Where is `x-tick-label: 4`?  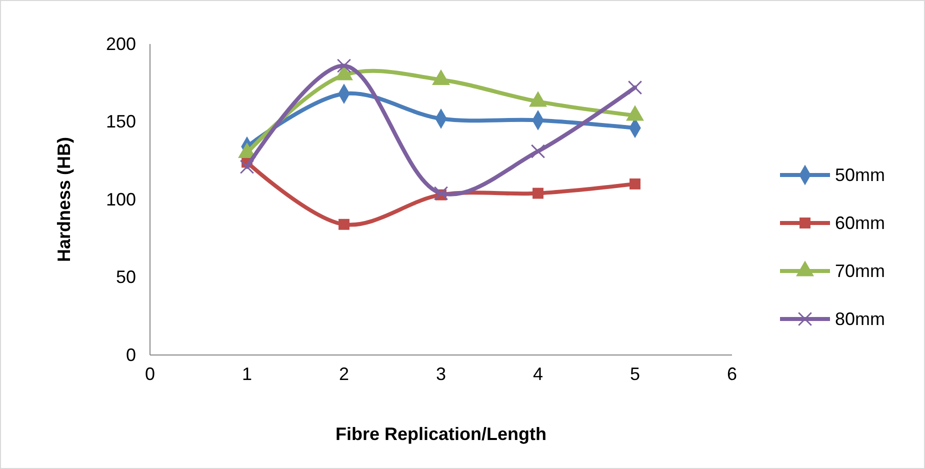 x-tick-label: 4 is located at coordinates (538, 374).